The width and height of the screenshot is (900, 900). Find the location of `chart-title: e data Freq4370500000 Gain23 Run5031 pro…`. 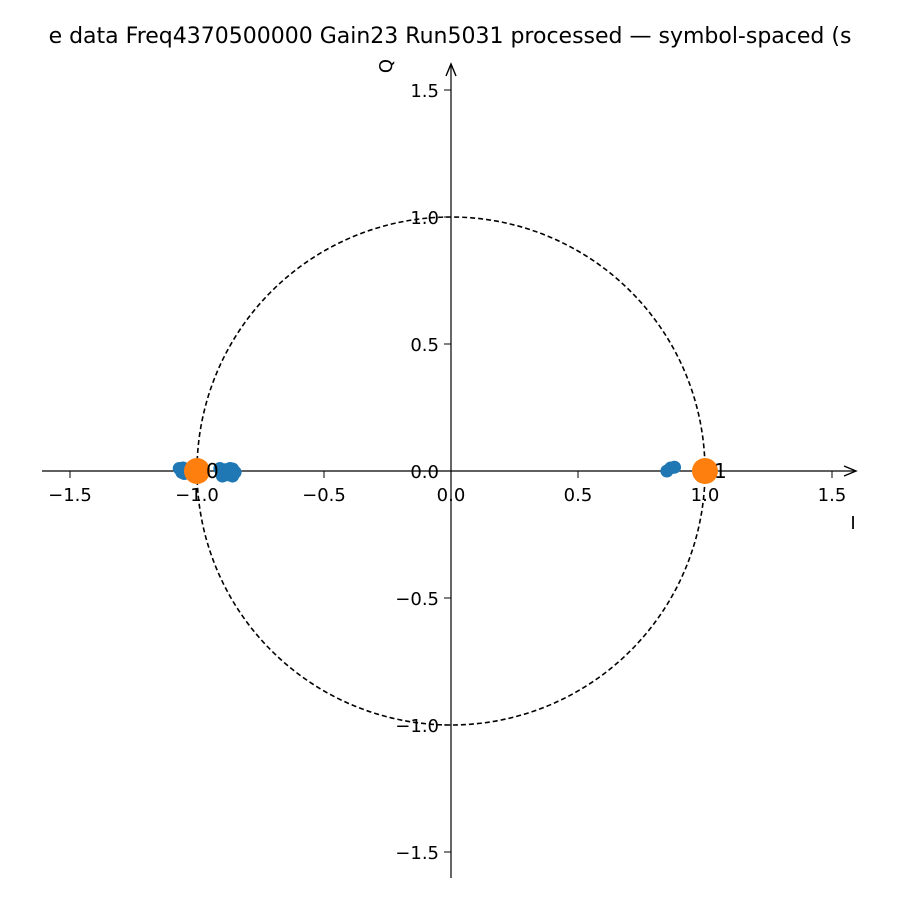

chart-title: e data Freq4370500000 Gain23 Run5031 pro… is located at coordinates (450, 36).